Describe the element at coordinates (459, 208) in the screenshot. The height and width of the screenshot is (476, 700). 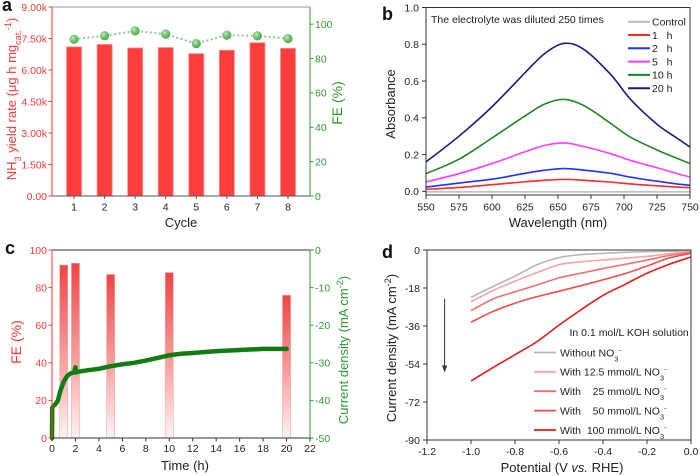
I see `x-tick-label: 575` at that location.